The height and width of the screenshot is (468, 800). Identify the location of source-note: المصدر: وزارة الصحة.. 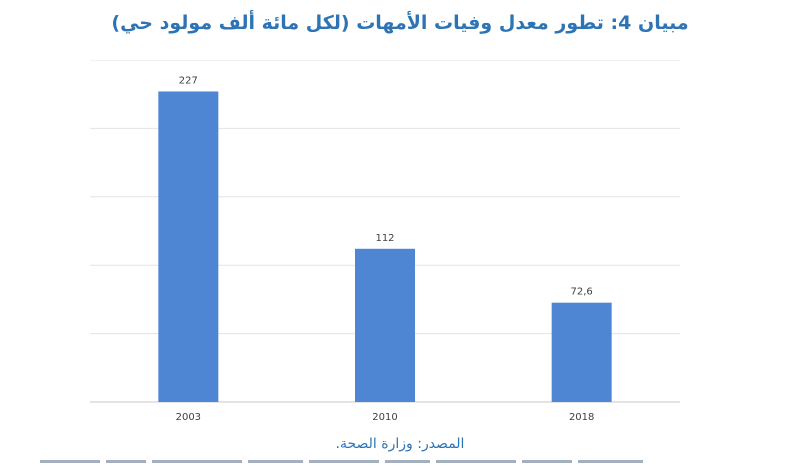
(400, 444).